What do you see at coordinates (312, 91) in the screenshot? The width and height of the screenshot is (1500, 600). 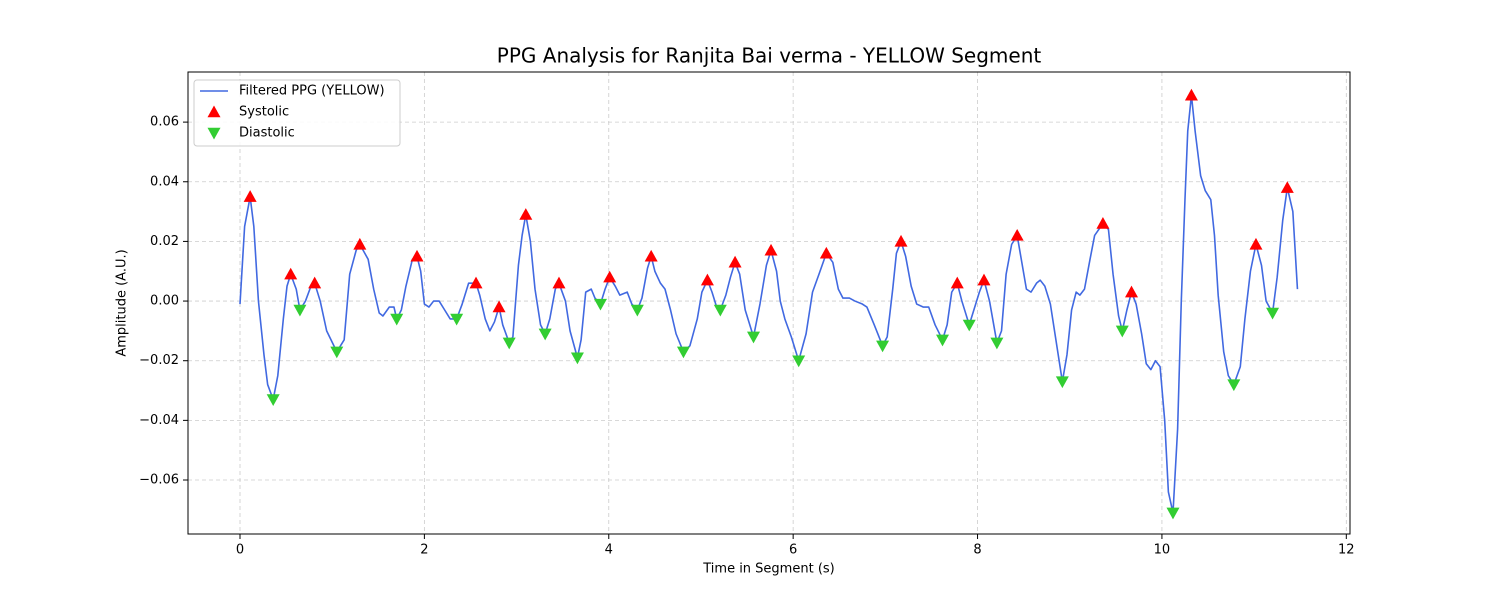 I see `legend-label: Filtered PPG (YELLOW)` at bounding box center [312, 91].